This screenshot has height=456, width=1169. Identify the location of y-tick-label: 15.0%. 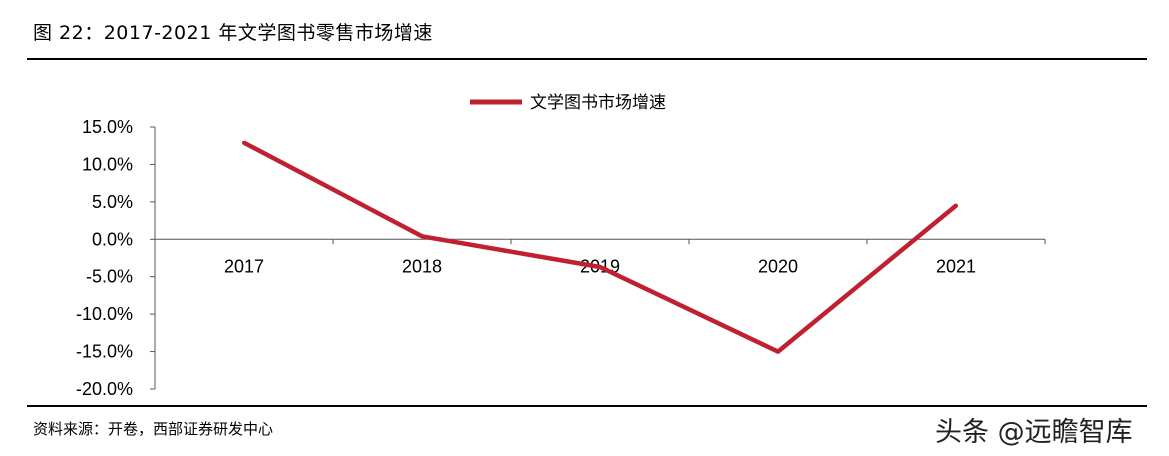
(107, 127).